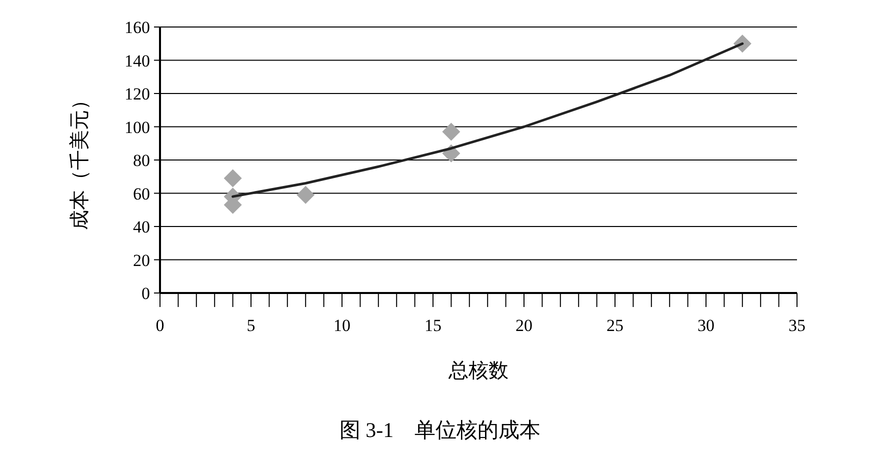  Describe the element at coordinates (137, 27) in the screenshot. I see `y-tick-label: 160` at that location.